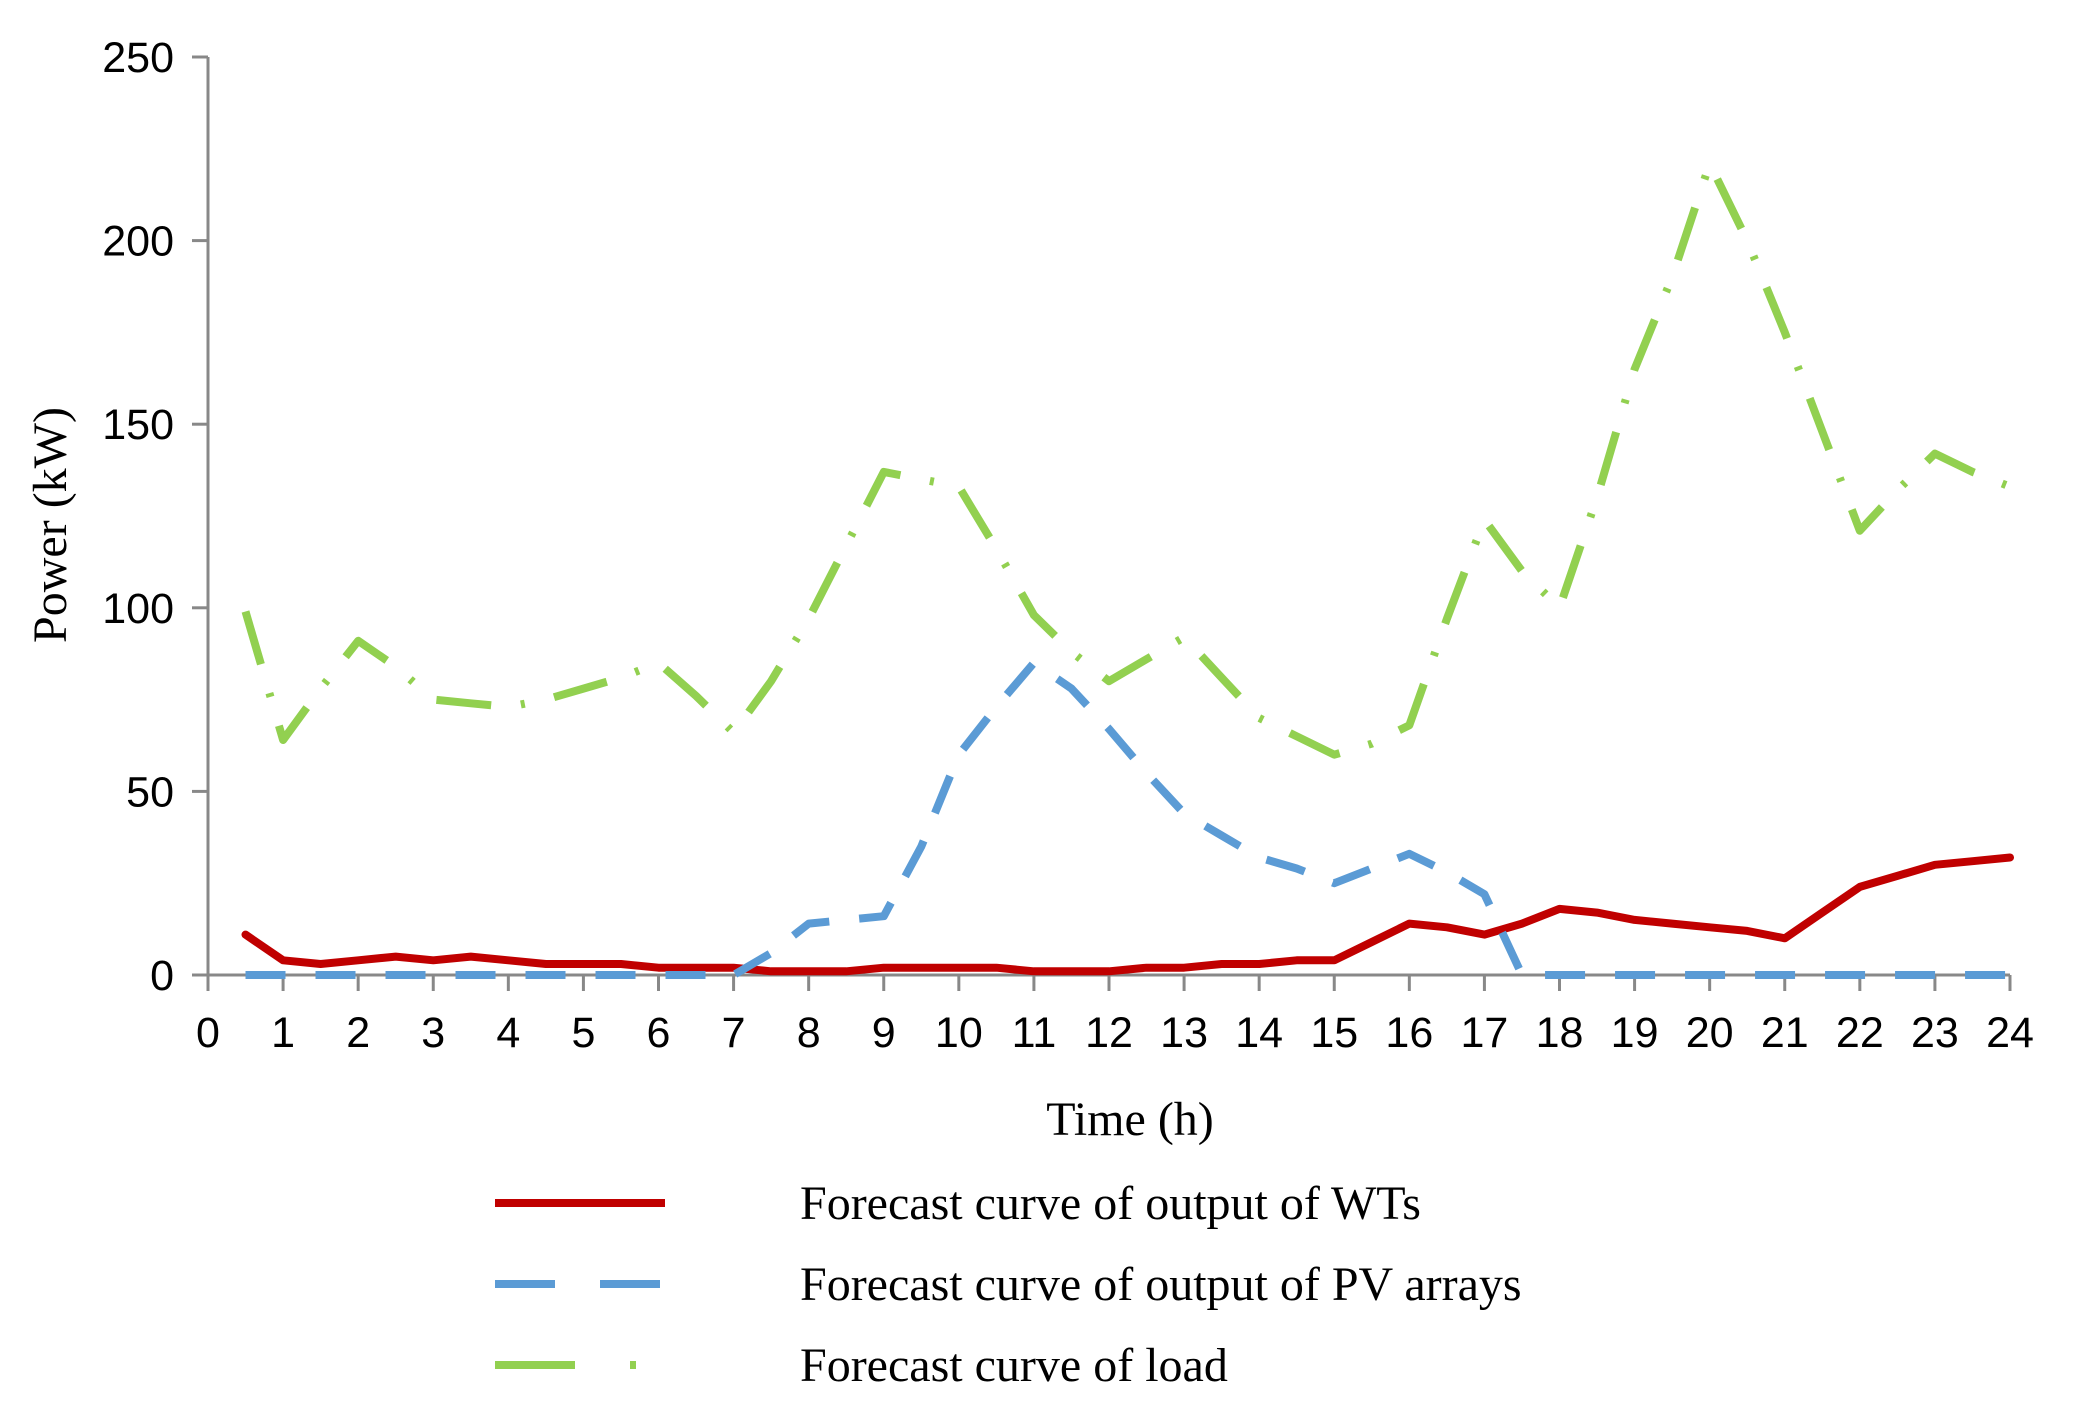  Describe the element at coordinates (1014, 1365) in the screenshot. I see `legend-label: Forecast curve of load` at that location.